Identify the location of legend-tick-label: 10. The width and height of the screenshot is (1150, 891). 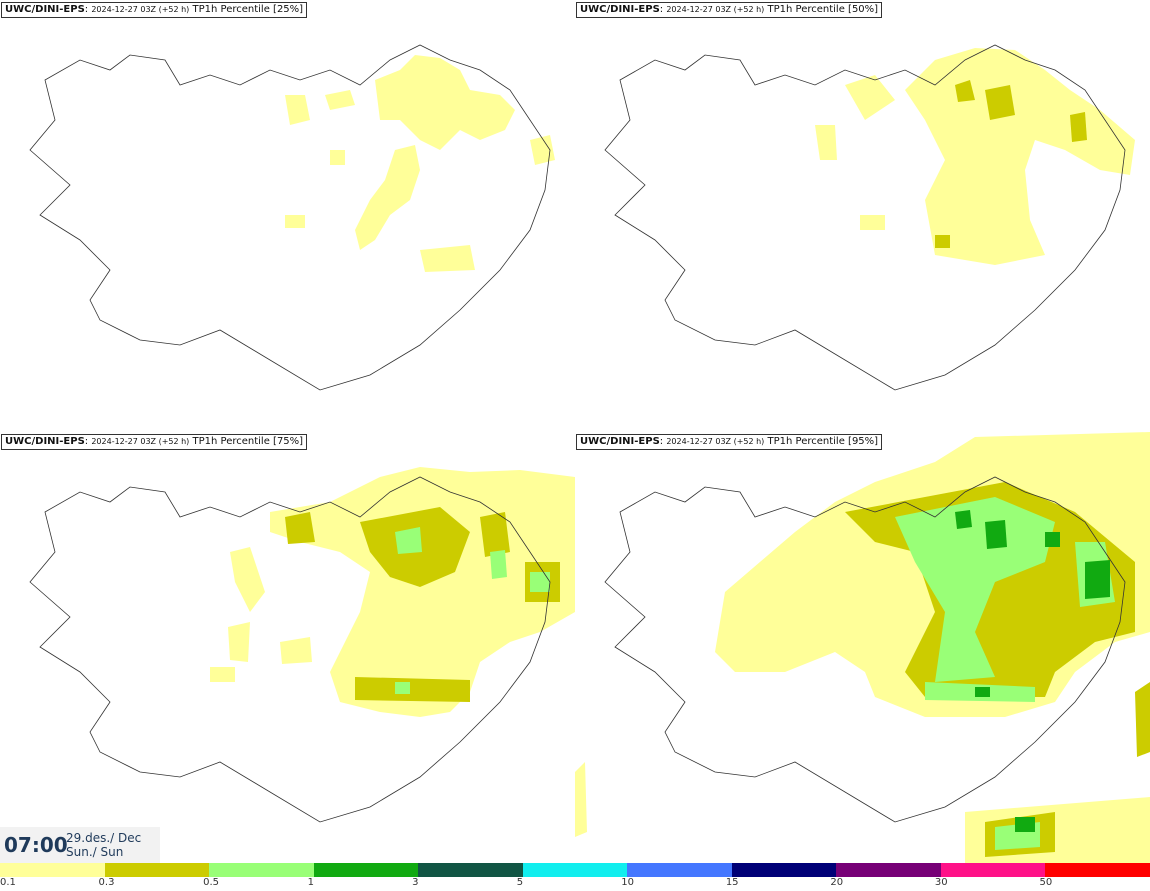
(627, 882).